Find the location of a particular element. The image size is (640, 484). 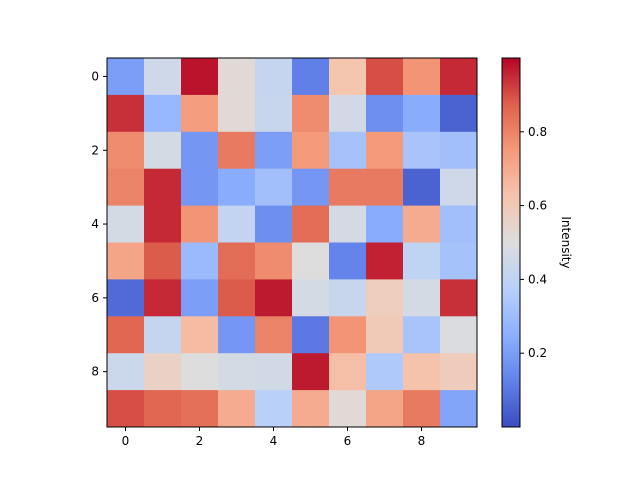

x-tick-label: 6 is located at coordinates (348, 441).